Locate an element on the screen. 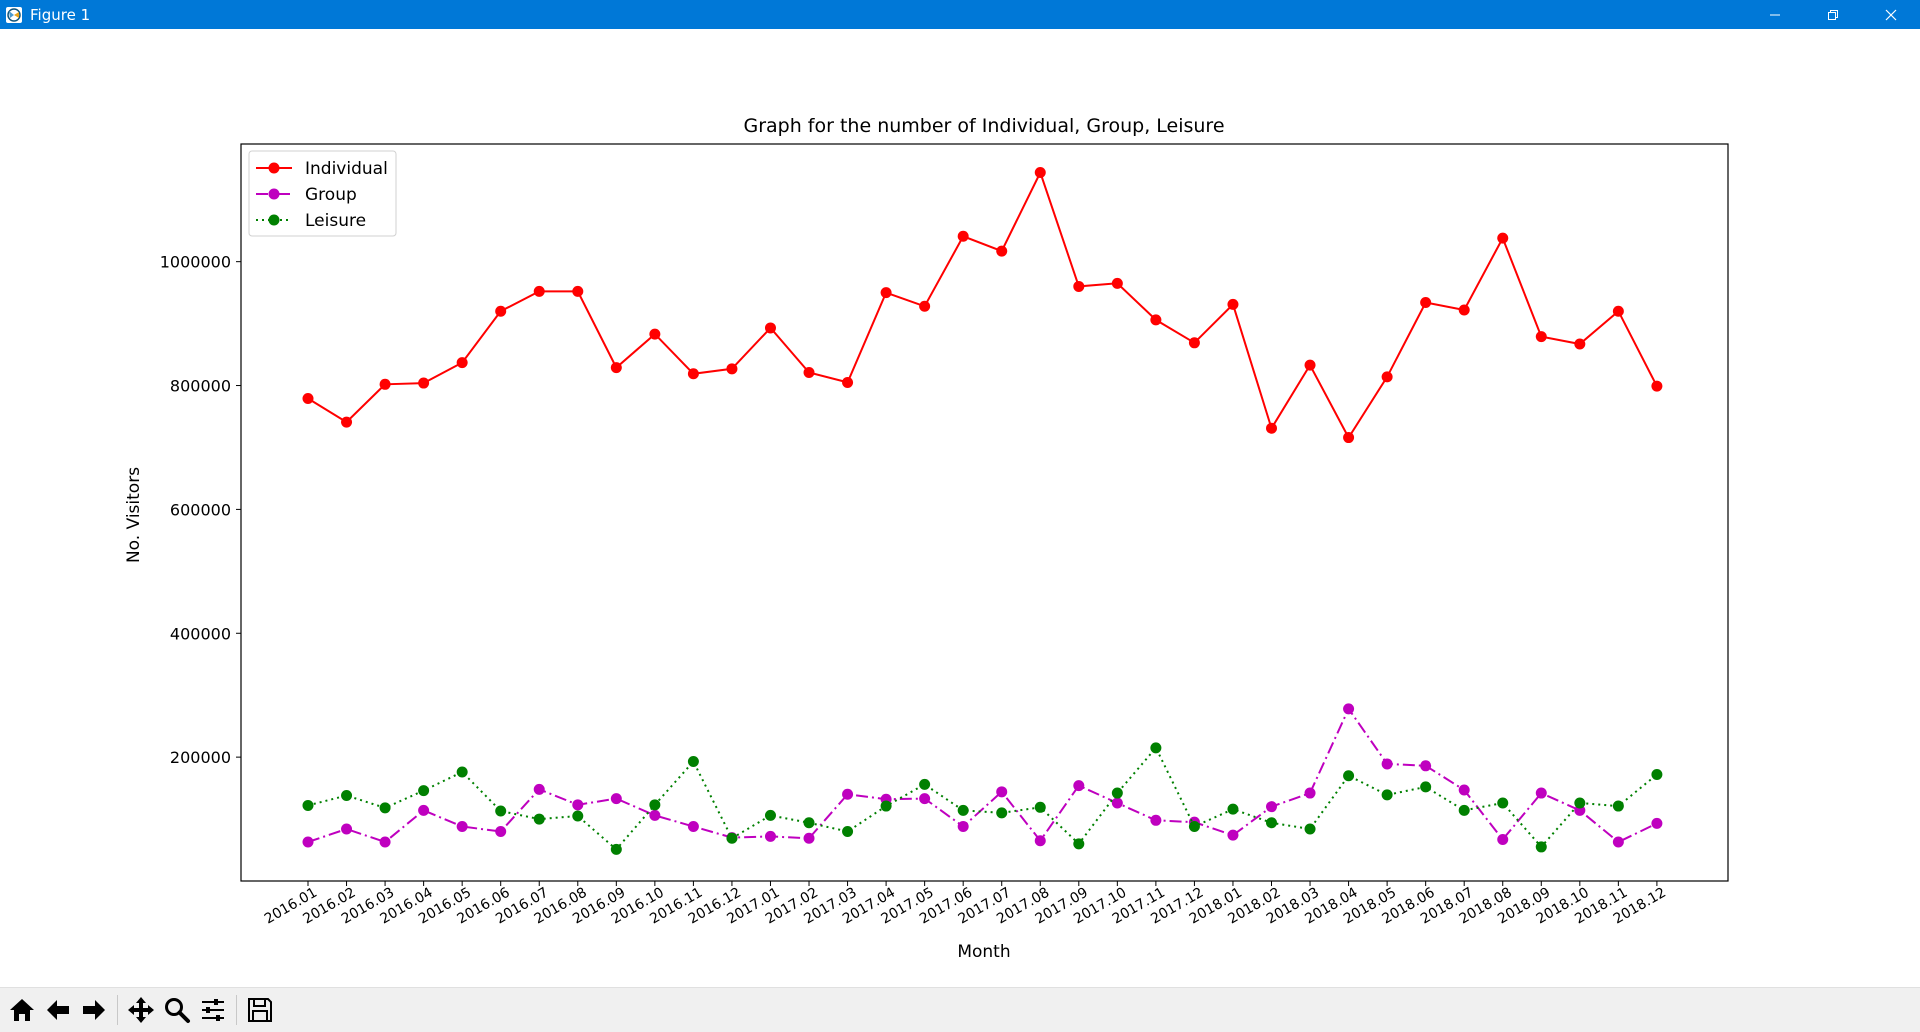  zoom-icon is located at coordinates (177, 1010).